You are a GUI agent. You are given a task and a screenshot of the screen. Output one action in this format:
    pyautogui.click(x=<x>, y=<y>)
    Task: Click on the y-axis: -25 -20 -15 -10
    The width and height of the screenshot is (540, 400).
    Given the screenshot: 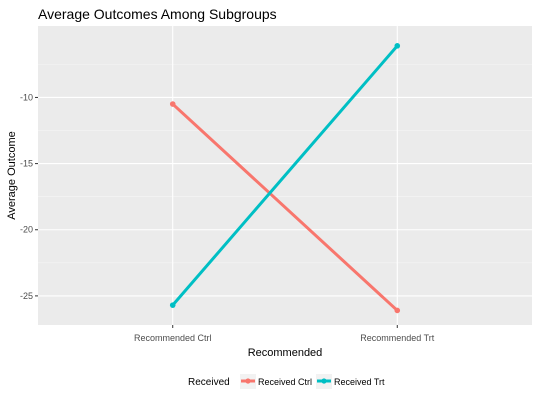 What is the action you would take?
    pyautogui.click(x=29, y=196)
    